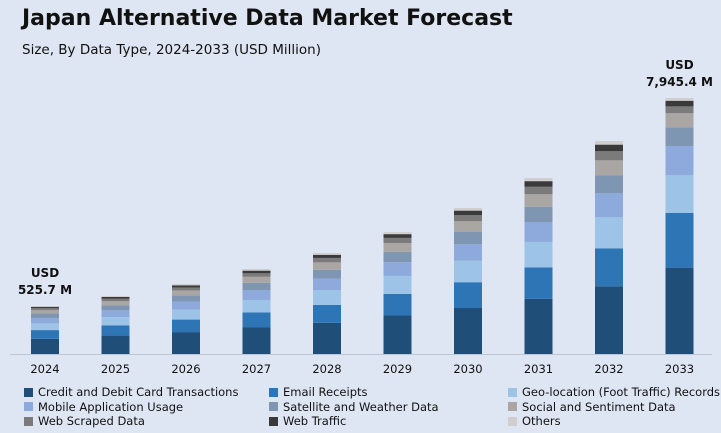 Image resolution: width=721 pixels, height=433 pixels. I want to click on legend-item: Satellite and Weather Data, so click(354, 407).